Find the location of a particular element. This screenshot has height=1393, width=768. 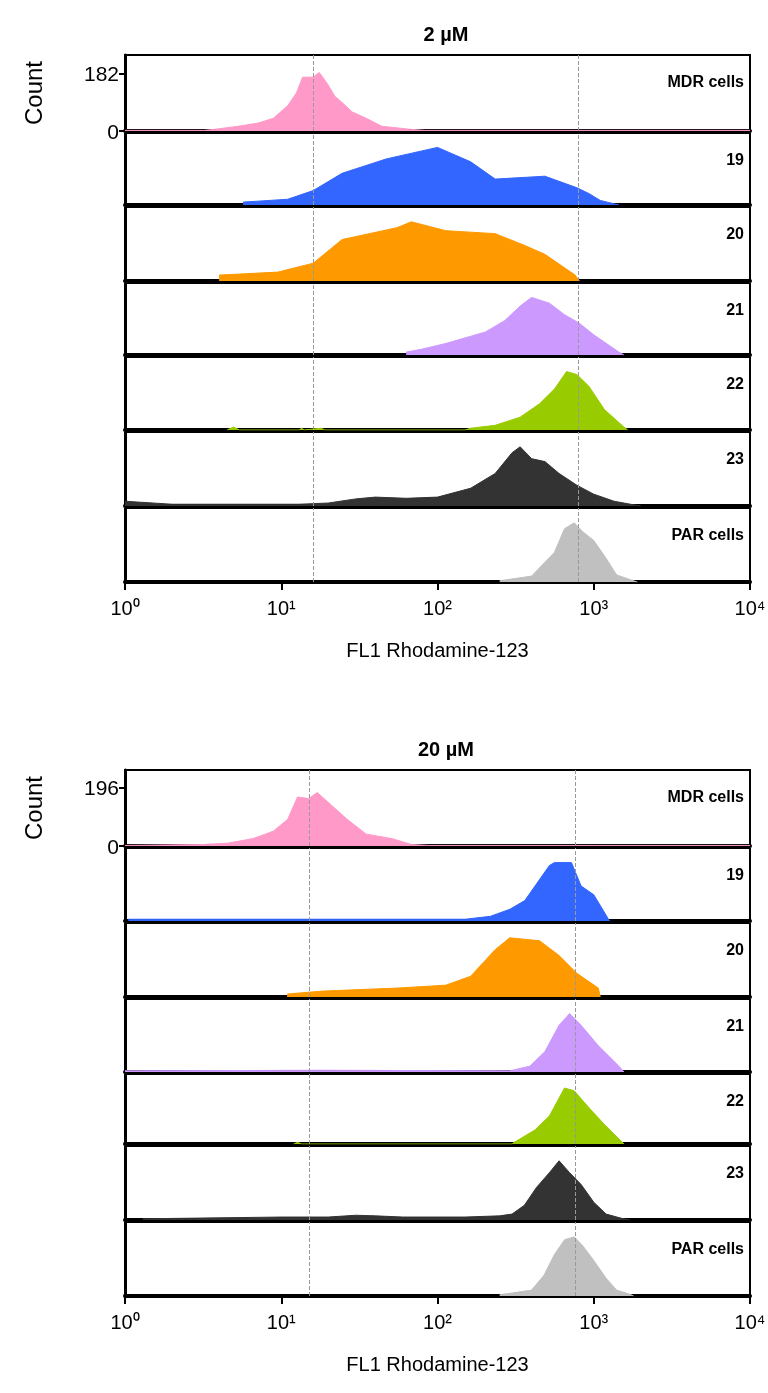

y-tick-label: 196 is located at coordinates (101, 788).